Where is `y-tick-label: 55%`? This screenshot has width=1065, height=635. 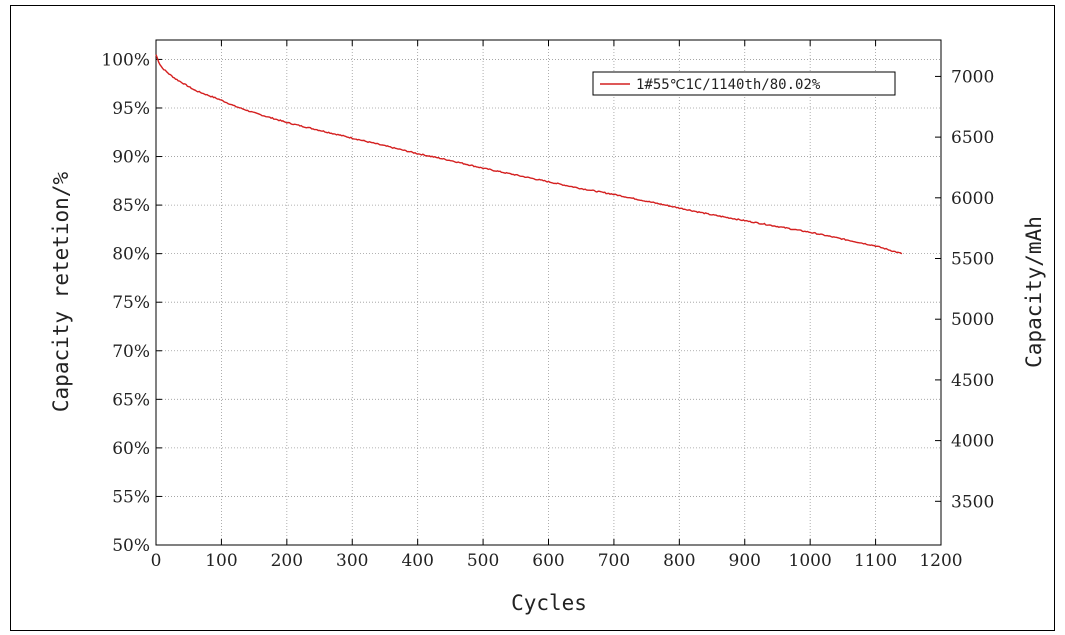
y-tick-label: 55% is located at coordinates (131, 497).